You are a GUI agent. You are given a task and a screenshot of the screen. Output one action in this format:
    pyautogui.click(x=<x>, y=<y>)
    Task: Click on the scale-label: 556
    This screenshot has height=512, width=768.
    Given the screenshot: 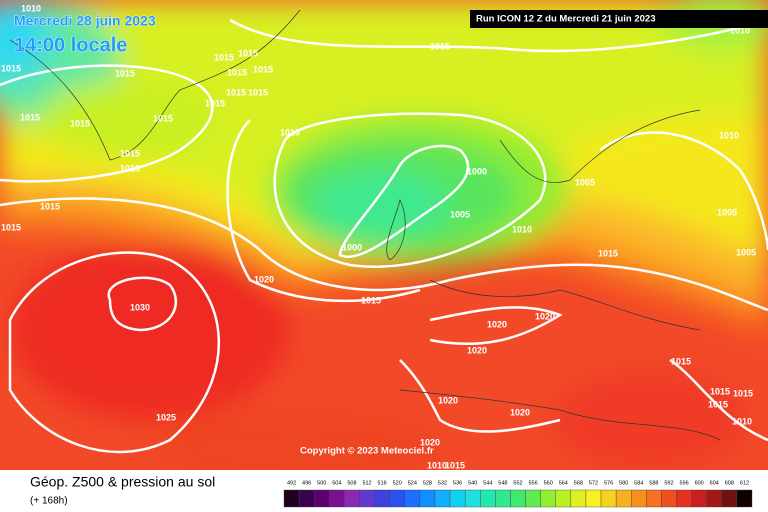 What is the action you would take?
    pyautogui.click(x=533, y=483)
    